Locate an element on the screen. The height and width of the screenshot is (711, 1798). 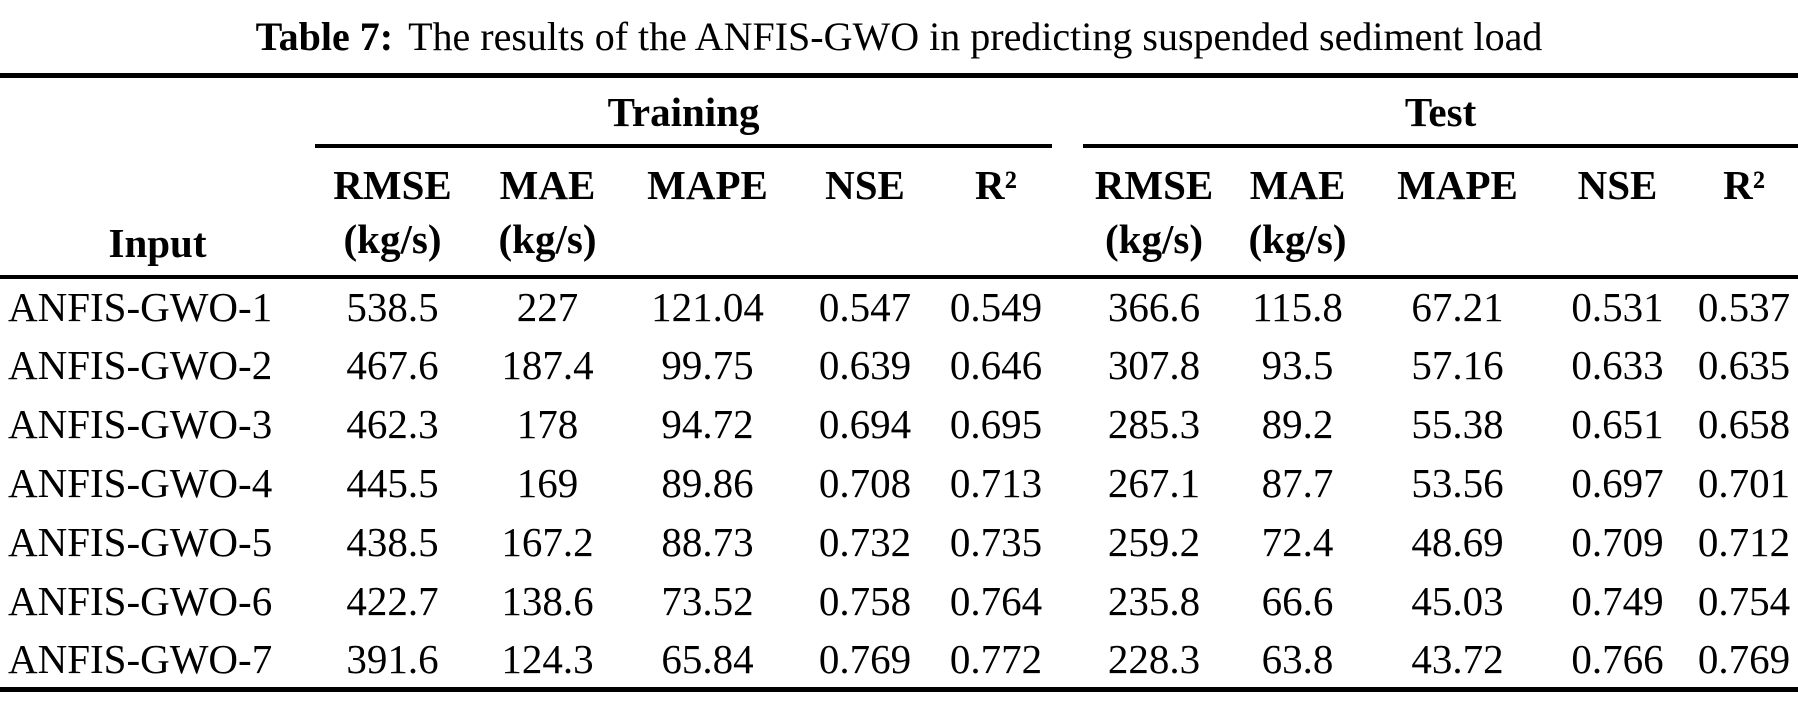
value-cell: 0.694 is located at coordinates (865, 424).